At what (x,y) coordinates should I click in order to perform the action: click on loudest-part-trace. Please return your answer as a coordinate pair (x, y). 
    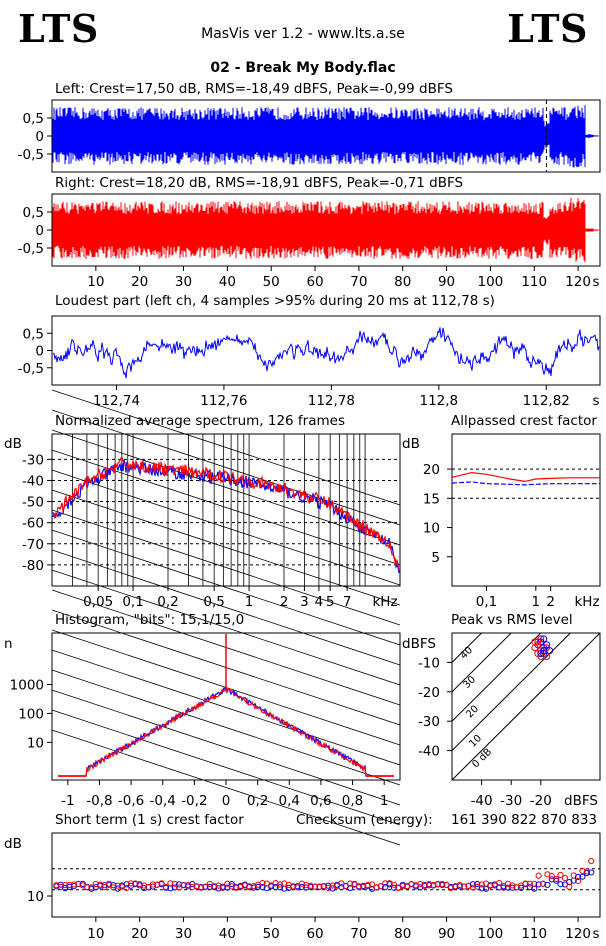
    Looking at the image, I should click on (326, 353).